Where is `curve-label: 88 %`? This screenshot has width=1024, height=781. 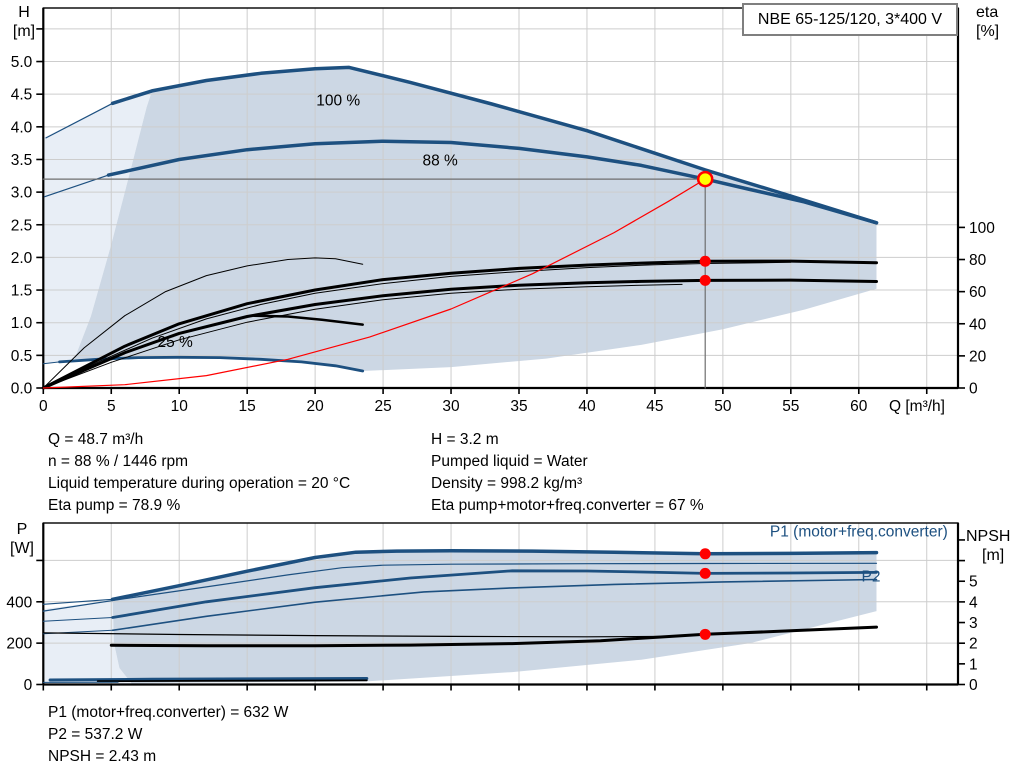
curve-label: 88 % is located at coordinates (440, 160).